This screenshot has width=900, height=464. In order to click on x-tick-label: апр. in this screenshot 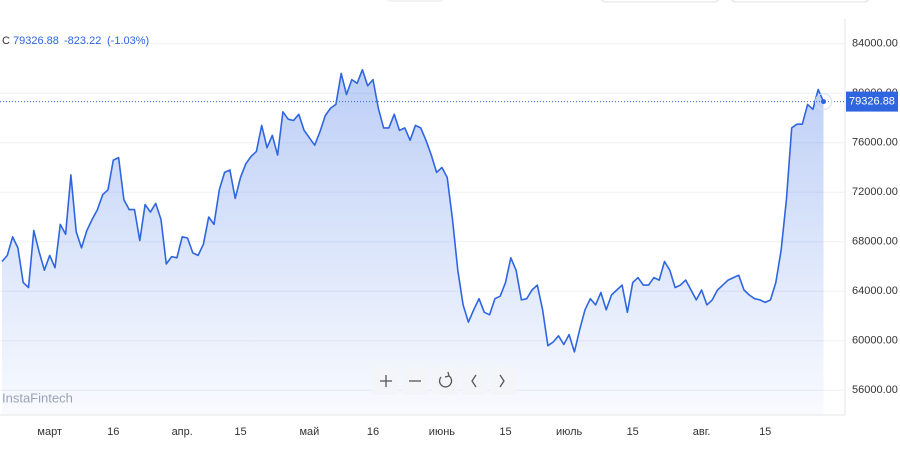, I will do `click(182, 432)`.